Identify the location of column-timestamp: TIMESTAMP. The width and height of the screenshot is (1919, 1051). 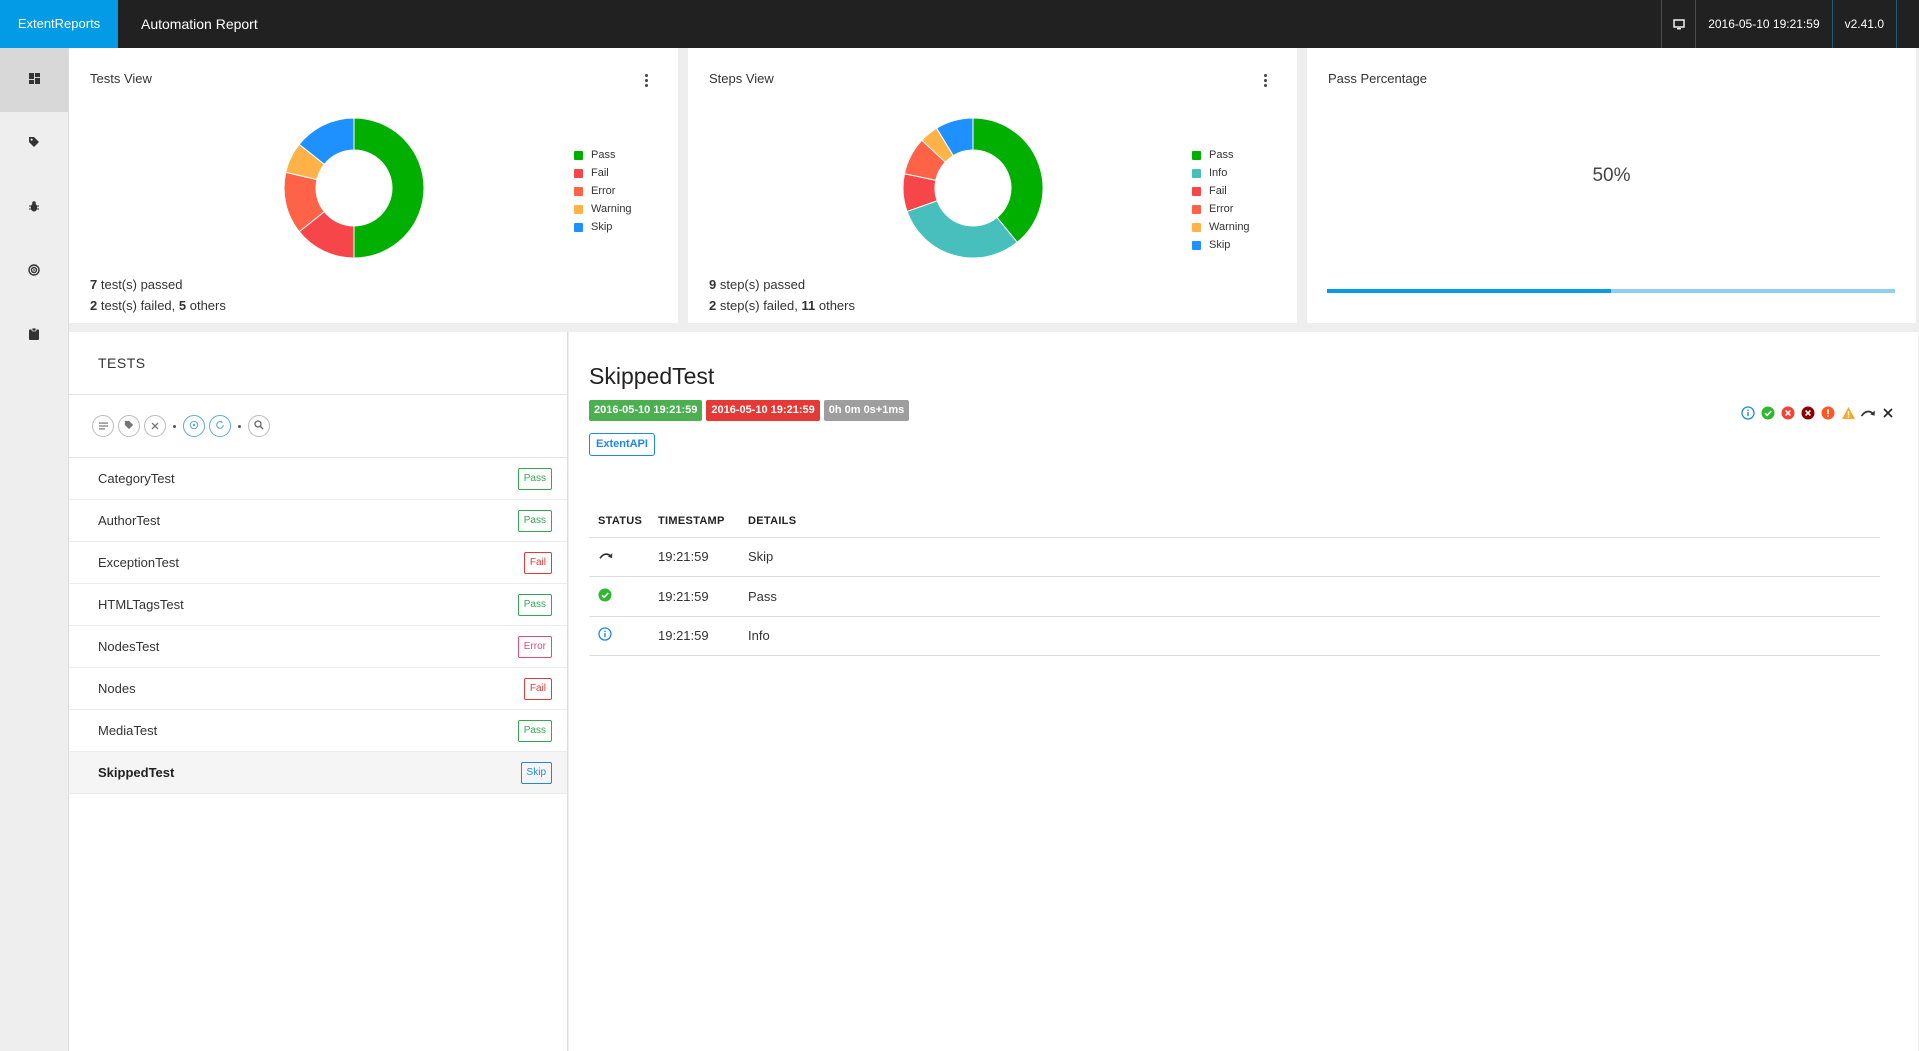
(694, 521).